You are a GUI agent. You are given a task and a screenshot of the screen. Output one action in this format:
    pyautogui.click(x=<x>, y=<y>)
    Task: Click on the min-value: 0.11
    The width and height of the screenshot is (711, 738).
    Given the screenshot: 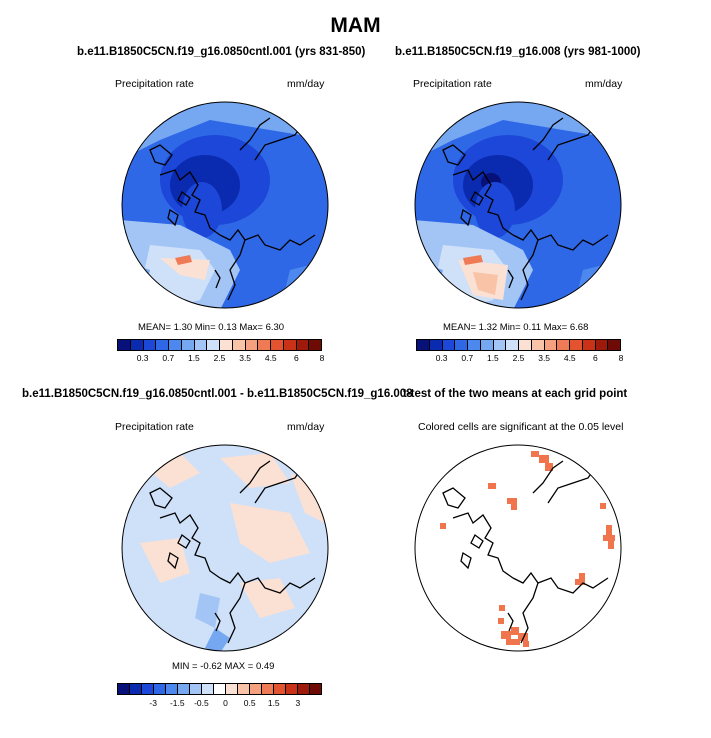 What is the action you would take?
    pyautogui.click(x=532, y=327)
    